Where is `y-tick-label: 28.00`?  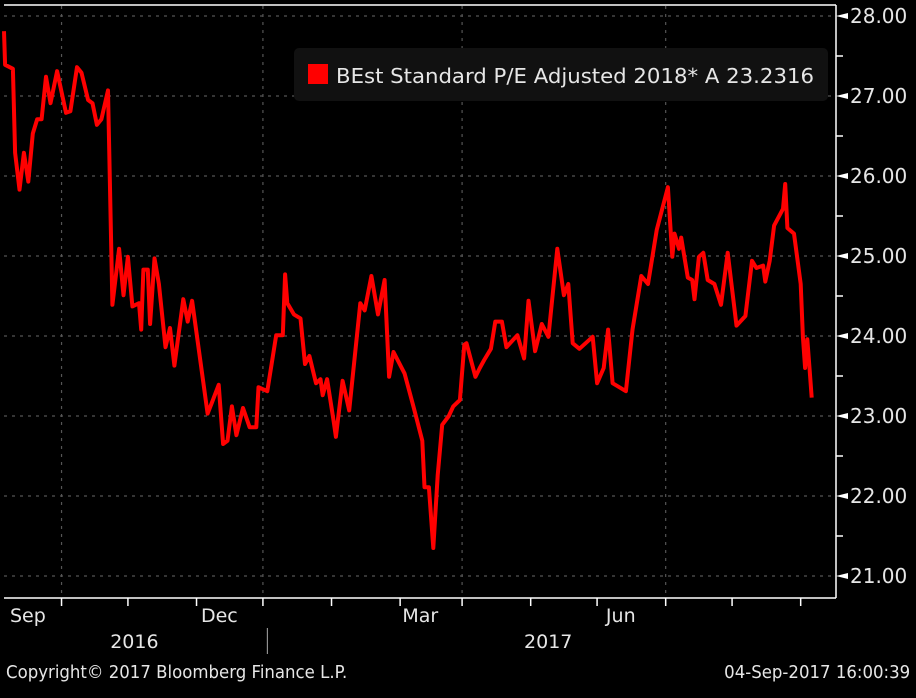
y-tick-label: 28.00 is located at coordinates (878, 16).